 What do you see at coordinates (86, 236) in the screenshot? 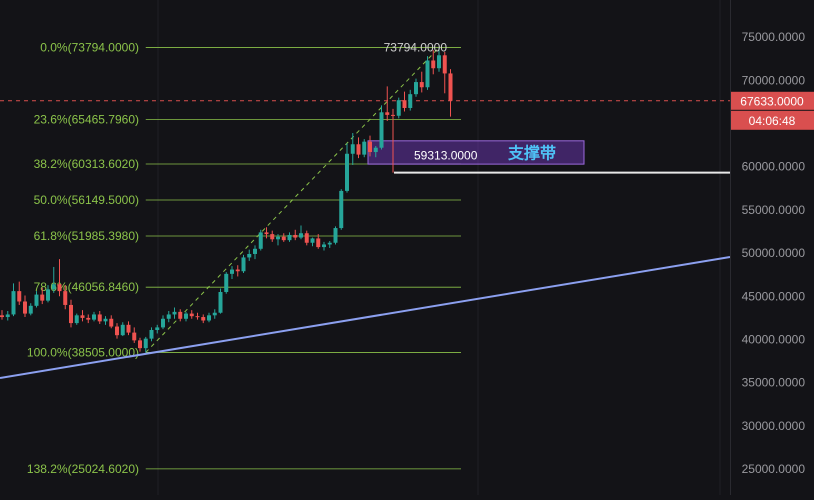
I see `fib-level-label: 61.8%(51985.3980)` at bounding box center [86, 236].